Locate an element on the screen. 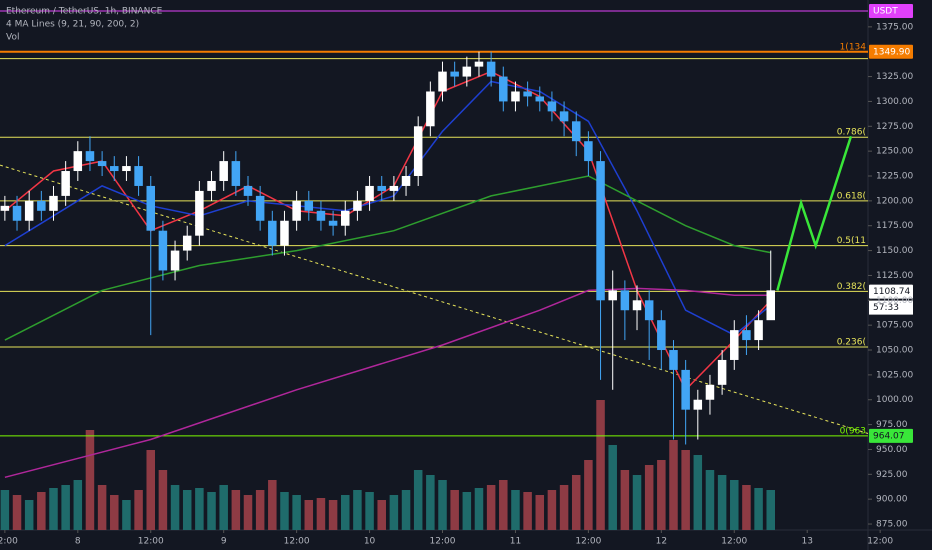 This screenshot has width=932, height=550. x-tick-label: 11 is located at coordinates (515, 542).